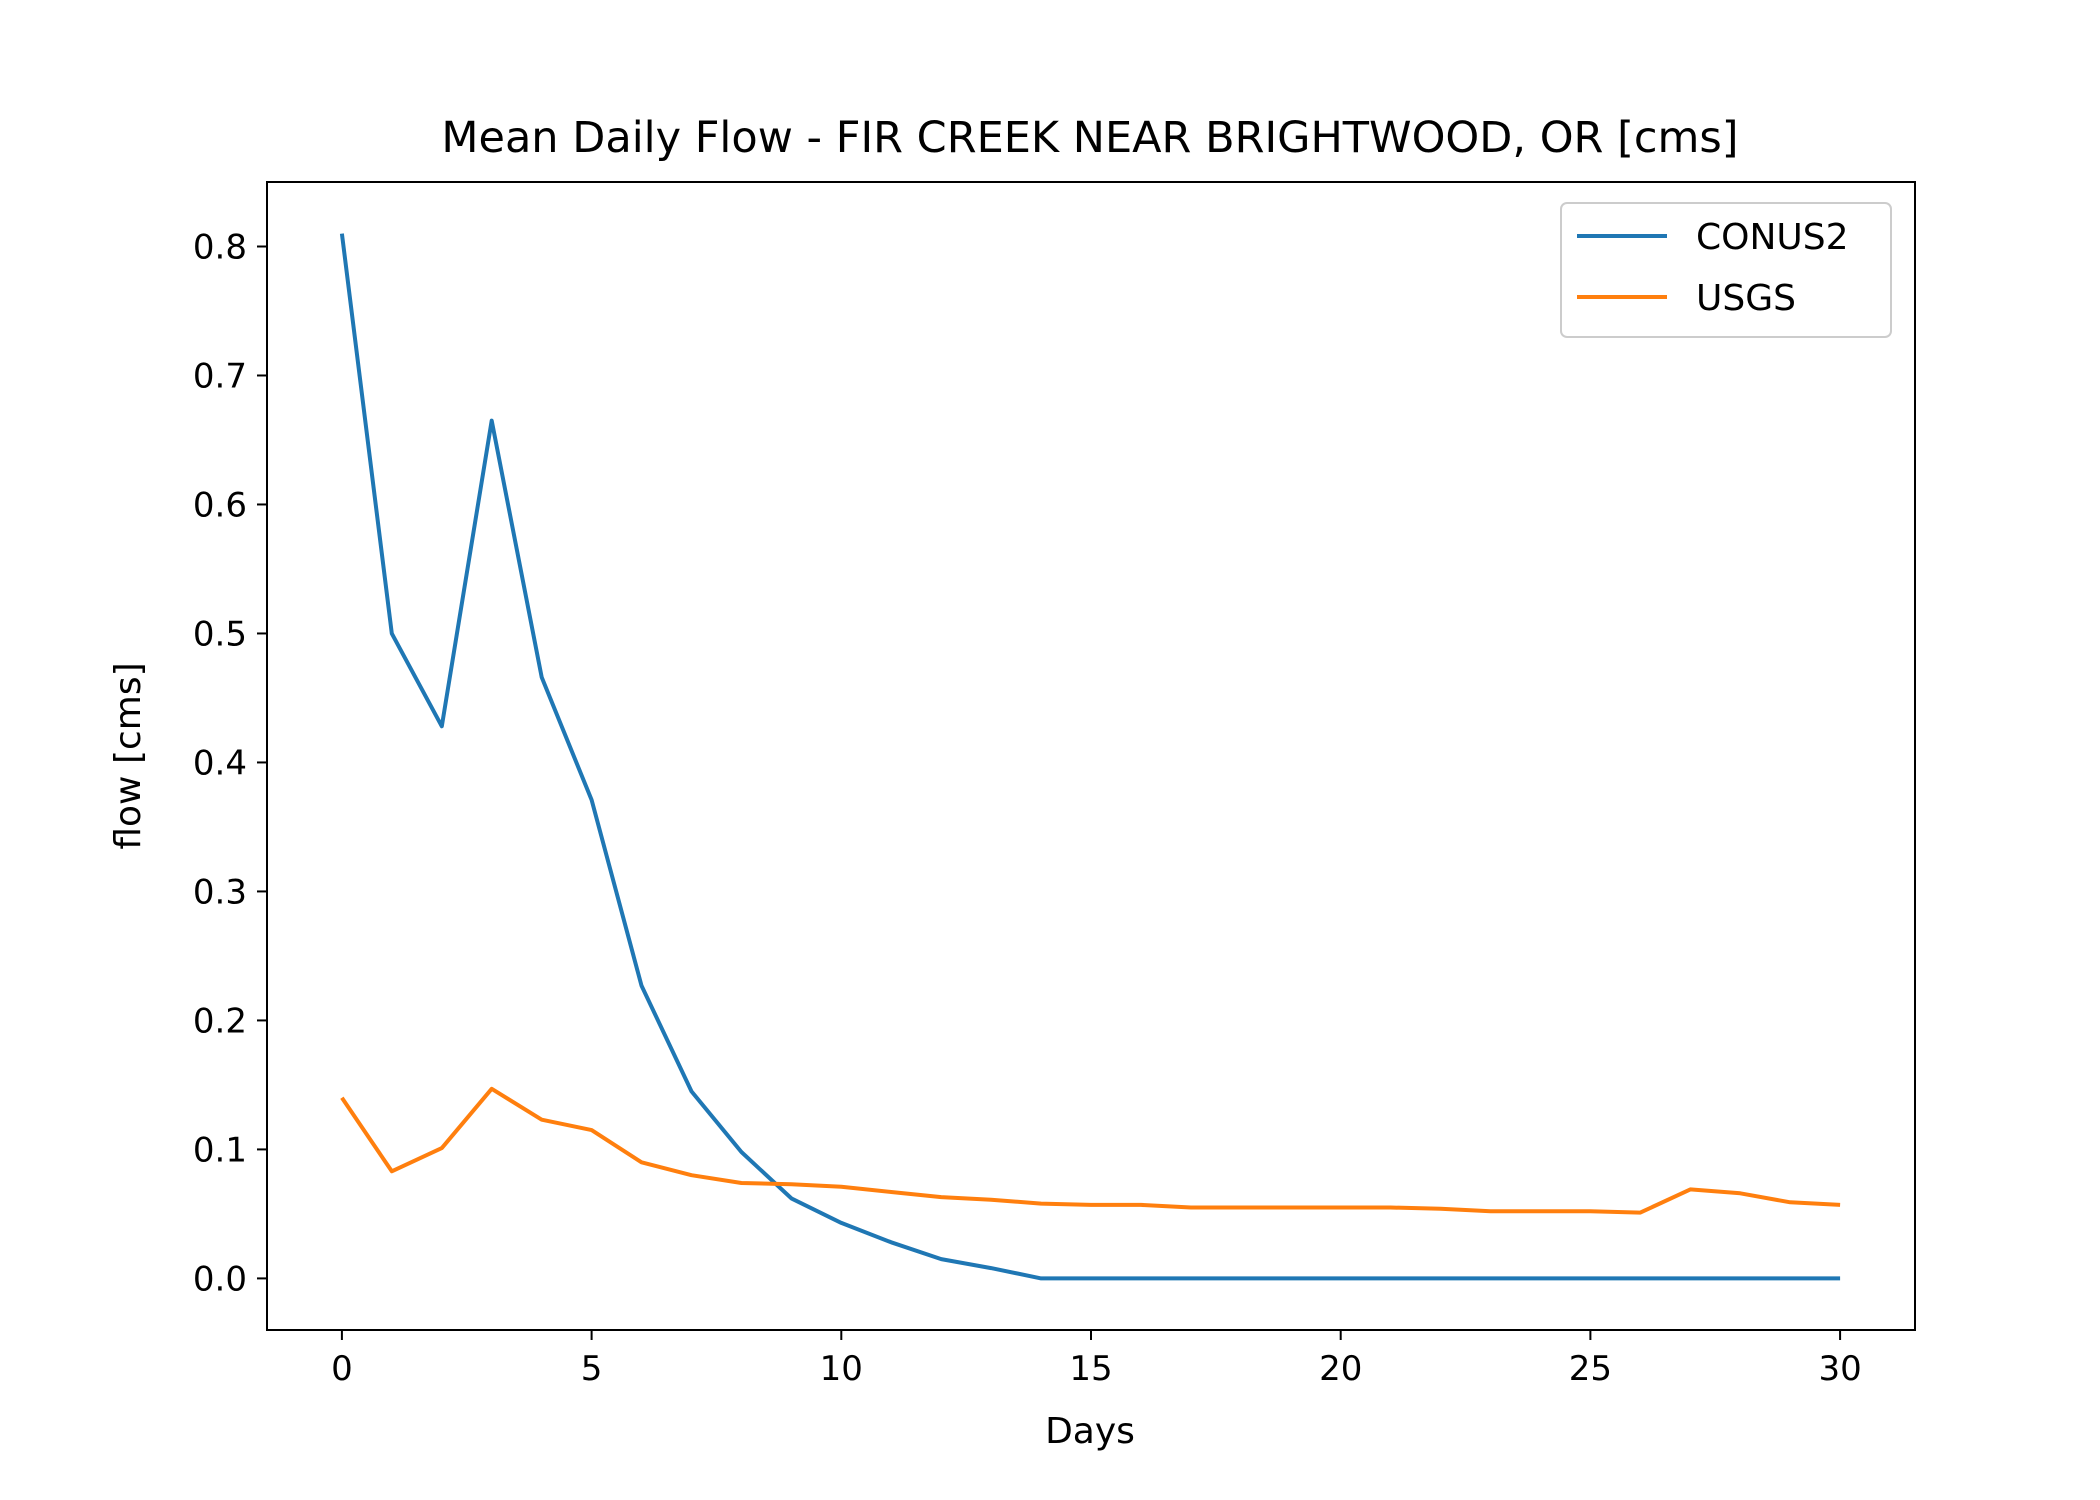 Image resolution: width=2100 pixels, height=1500 pixels. What do you see at coordinates (592, 1369) in the screenshot?
I see `x-tick-label: 5` at bounding box center [592, 1369].